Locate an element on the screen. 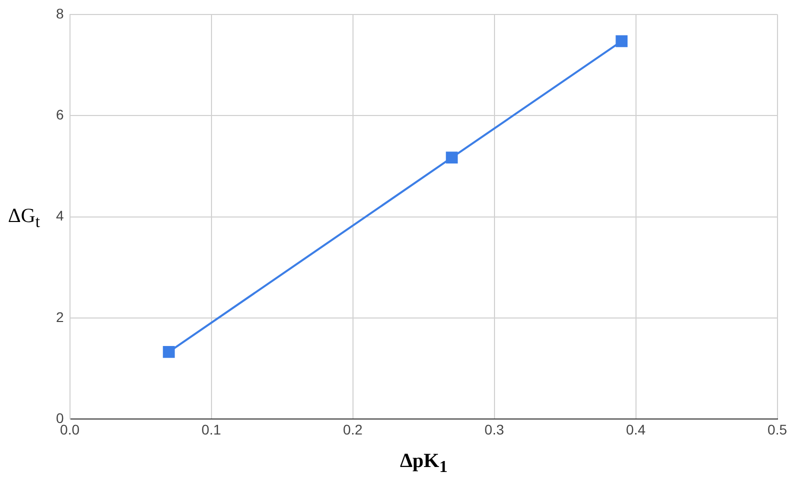 The image size is (790, 482). x-tick-label: 0.1 is located at coordinates (212, 429).